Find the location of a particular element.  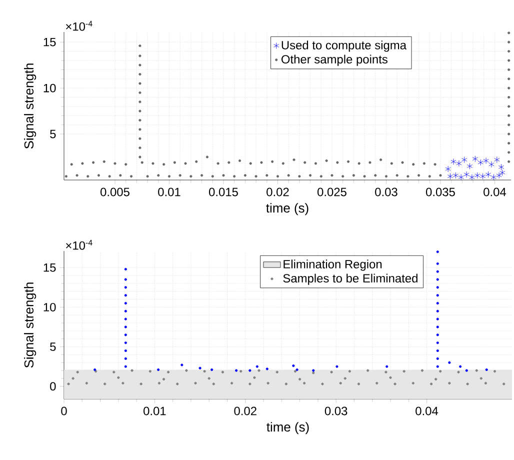

x-tick-label: 0.02 is located at coordinates (245, 411).